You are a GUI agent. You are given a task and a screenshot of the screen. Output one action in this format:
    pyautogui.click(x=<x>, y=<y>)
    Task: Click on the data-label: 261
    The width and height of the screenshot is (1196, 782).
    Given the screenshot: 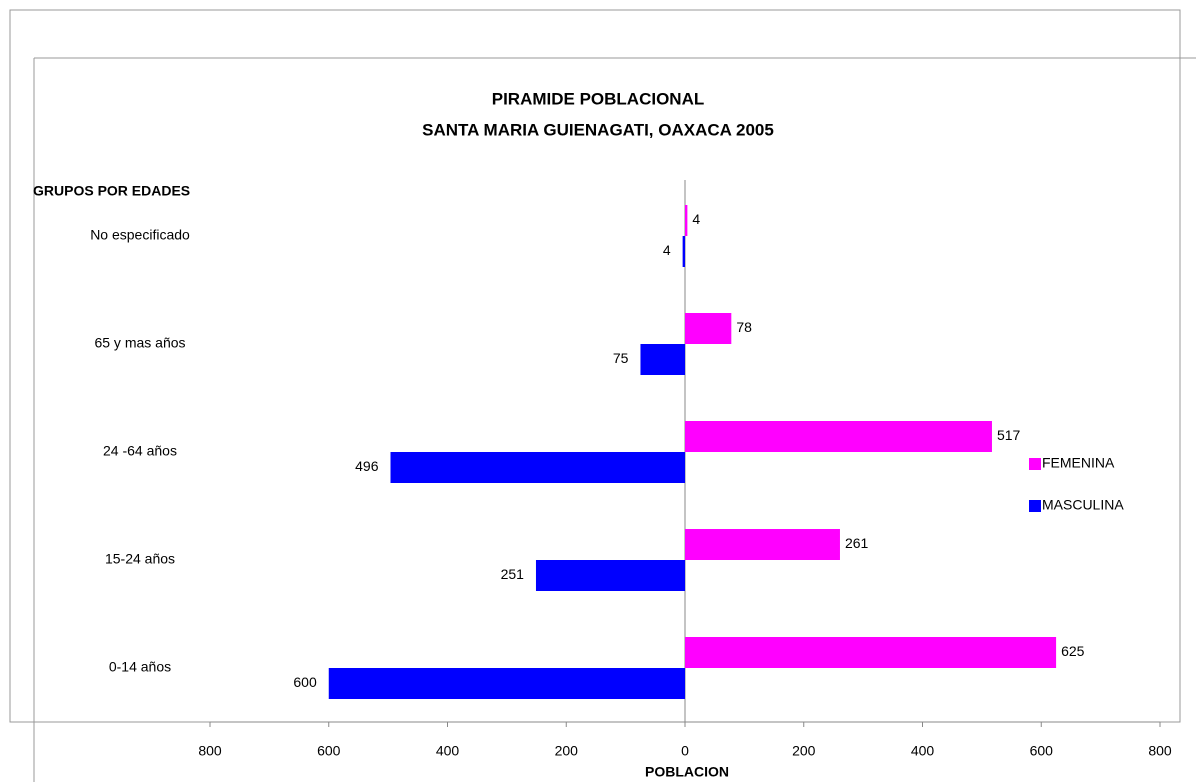 What is the action you would take?
    pyautogui.click(x=857, y=543)
    